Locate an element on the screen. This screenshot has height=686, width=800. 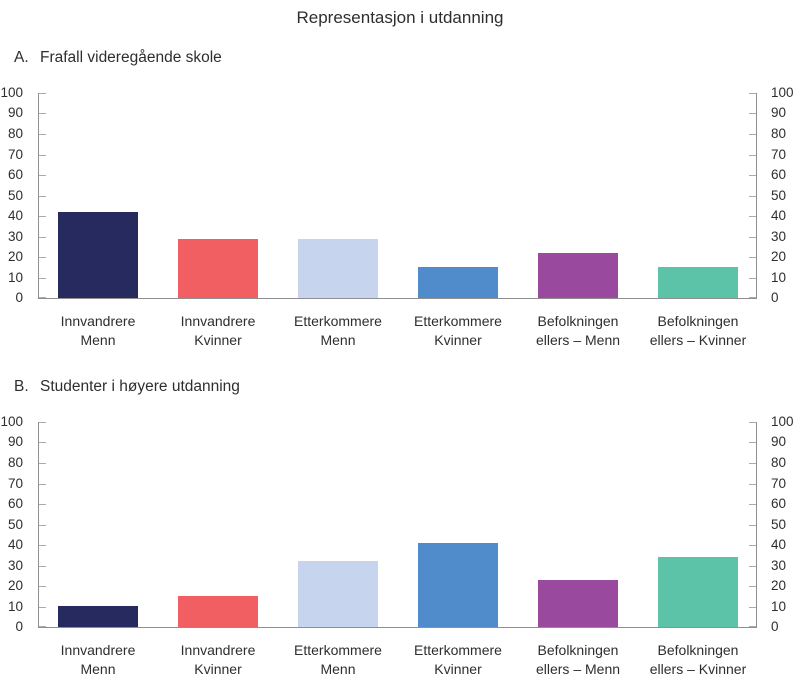
y-tick-label-right: 50 is located at coordinates (779, 524).